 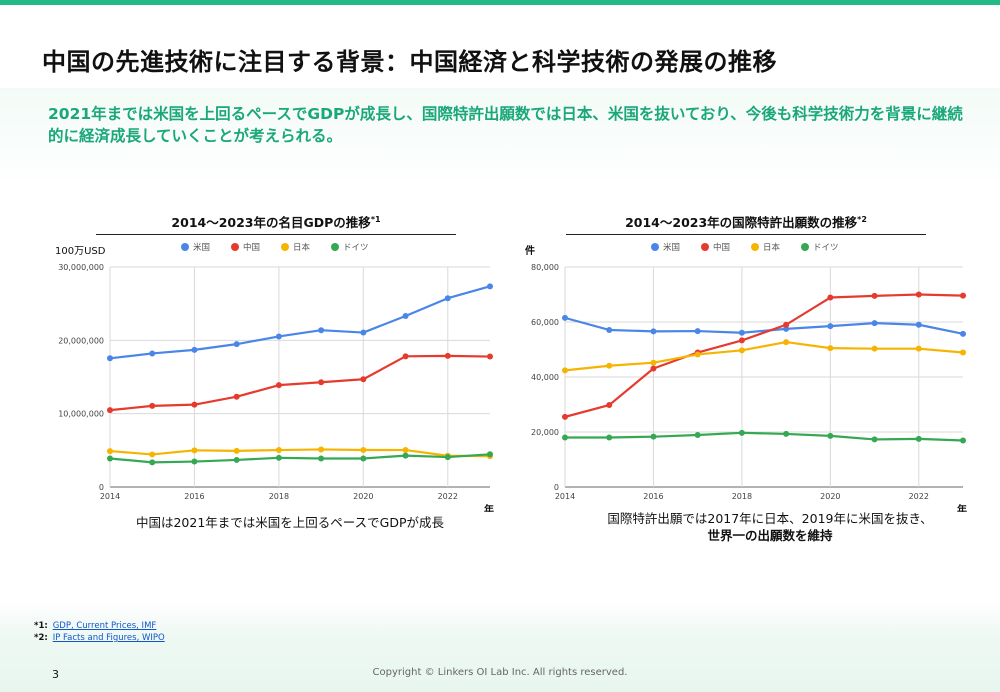 What do you see at coordinates (770, 535) in the screenshot?
I see `patent-caption-line-2: 世界一の出願数を維持` at bounding box center [770, 535].